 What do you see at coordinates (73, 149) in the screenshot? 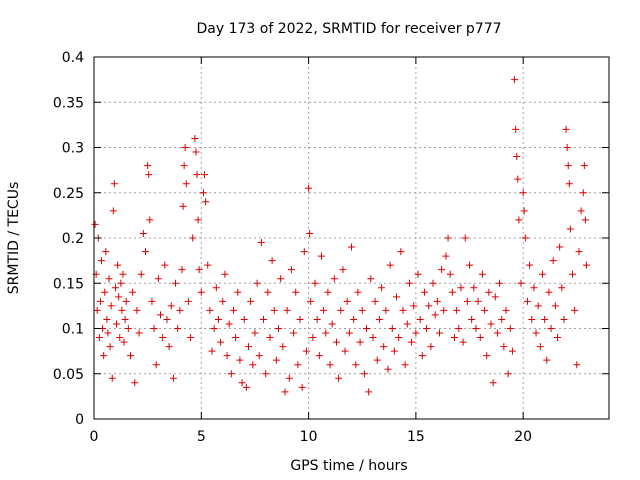
I see `y-tick-label: 0.3` at bounding box center [73, 149].